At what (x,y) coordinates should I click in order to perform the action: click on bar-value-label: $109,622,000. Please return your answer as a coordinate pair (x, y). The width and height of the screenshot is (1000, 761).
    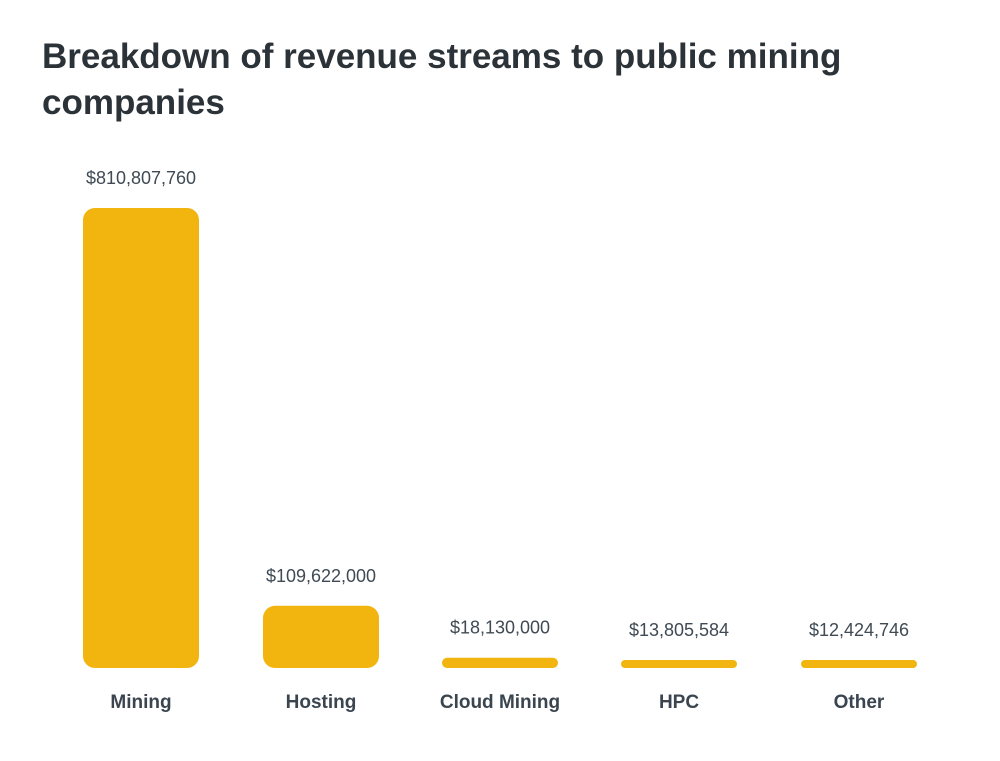
    Looking at the image, I should click on (321, 576).